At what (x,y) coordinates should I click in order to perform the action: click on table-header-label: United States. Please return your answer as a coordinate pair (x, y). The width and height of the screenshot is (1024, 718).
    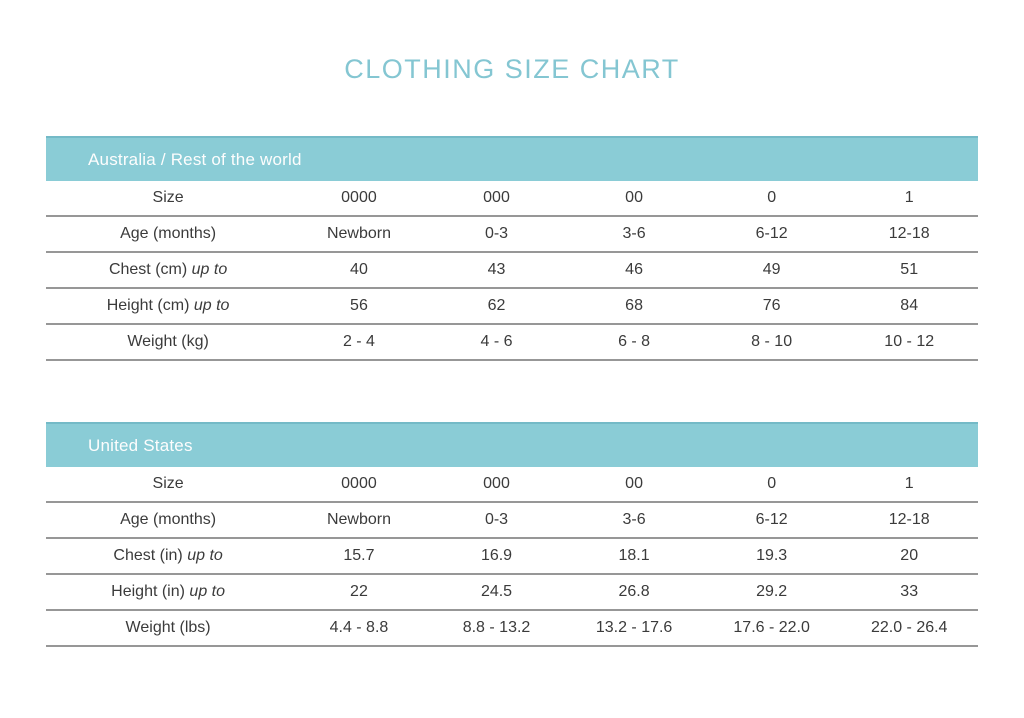
    Looking at the image, I should click on (140, 445).